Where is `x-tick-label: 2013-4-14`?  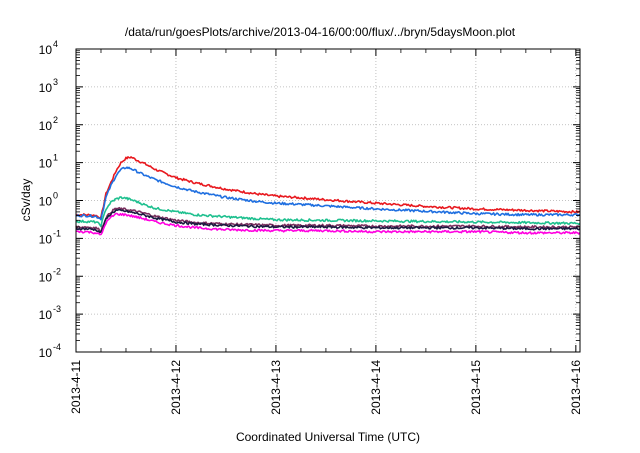
x-tick-label: 2013-4-14 is located at coordinates (376, 387).